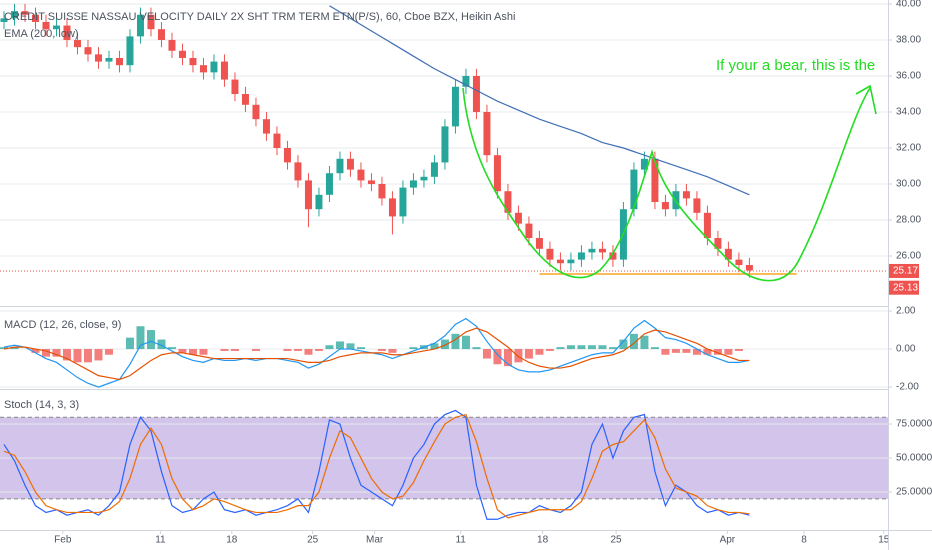 This screenshot has height=550, width=932. What do you see at coordinates (908, 40) in the screenshot?
I see `y-tick-label: 38.00` at bounding box center [908, 40].